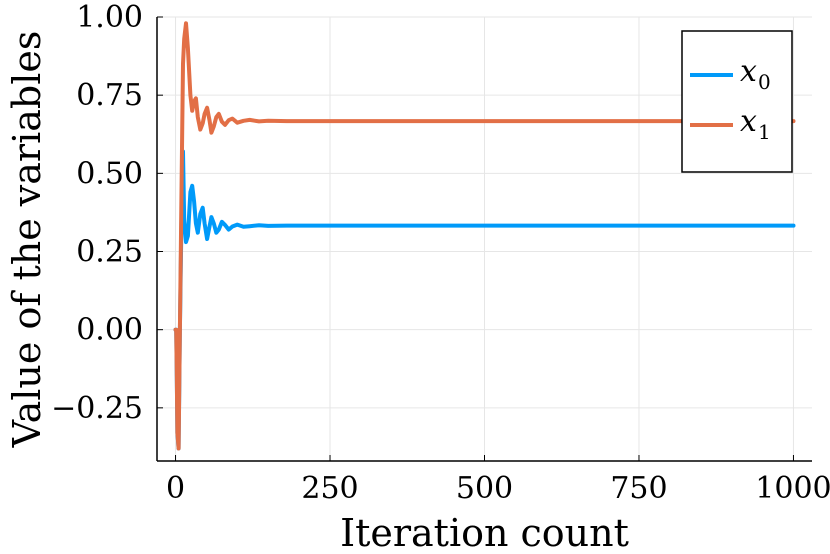  I want to click on legend-label-x1: x, so click(748, 121).